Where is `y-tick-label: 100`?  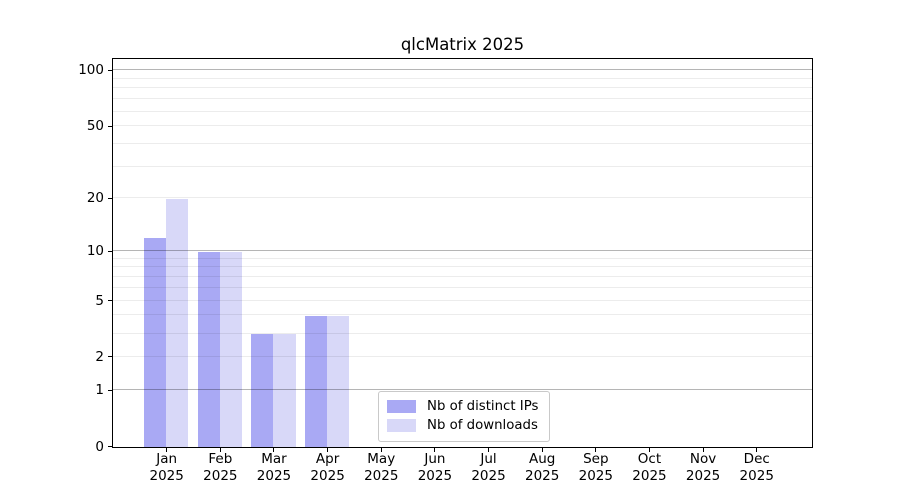
y-tick-label: 100 is located at coordinates (91, 70).